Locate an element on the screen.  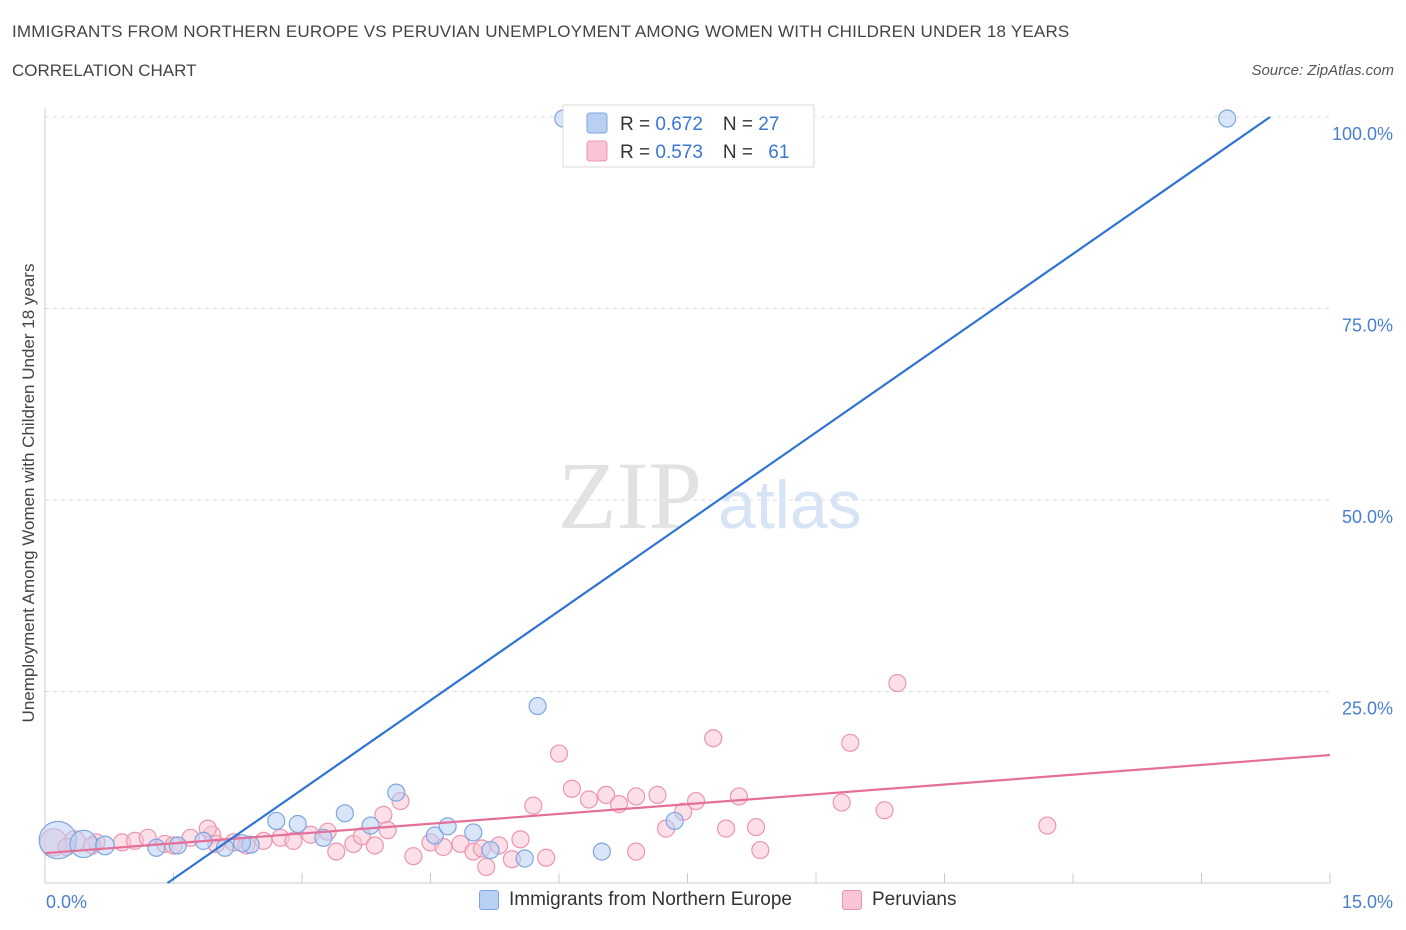
legend-n-label-pink: N = is located at coordinates (740, 152).